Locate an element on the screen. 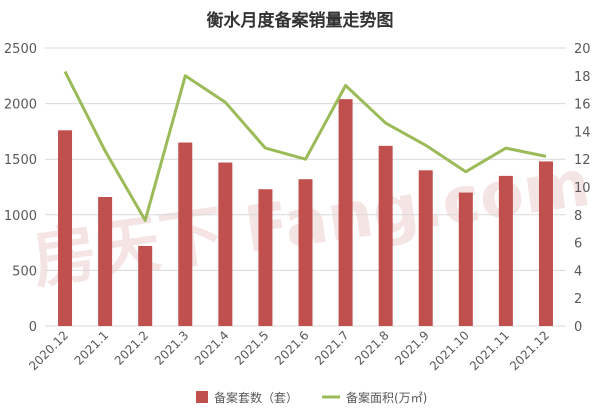 This screenshot has width=600, height=420. y-right-tick-label: 20 is located at coordinates (582, 49).